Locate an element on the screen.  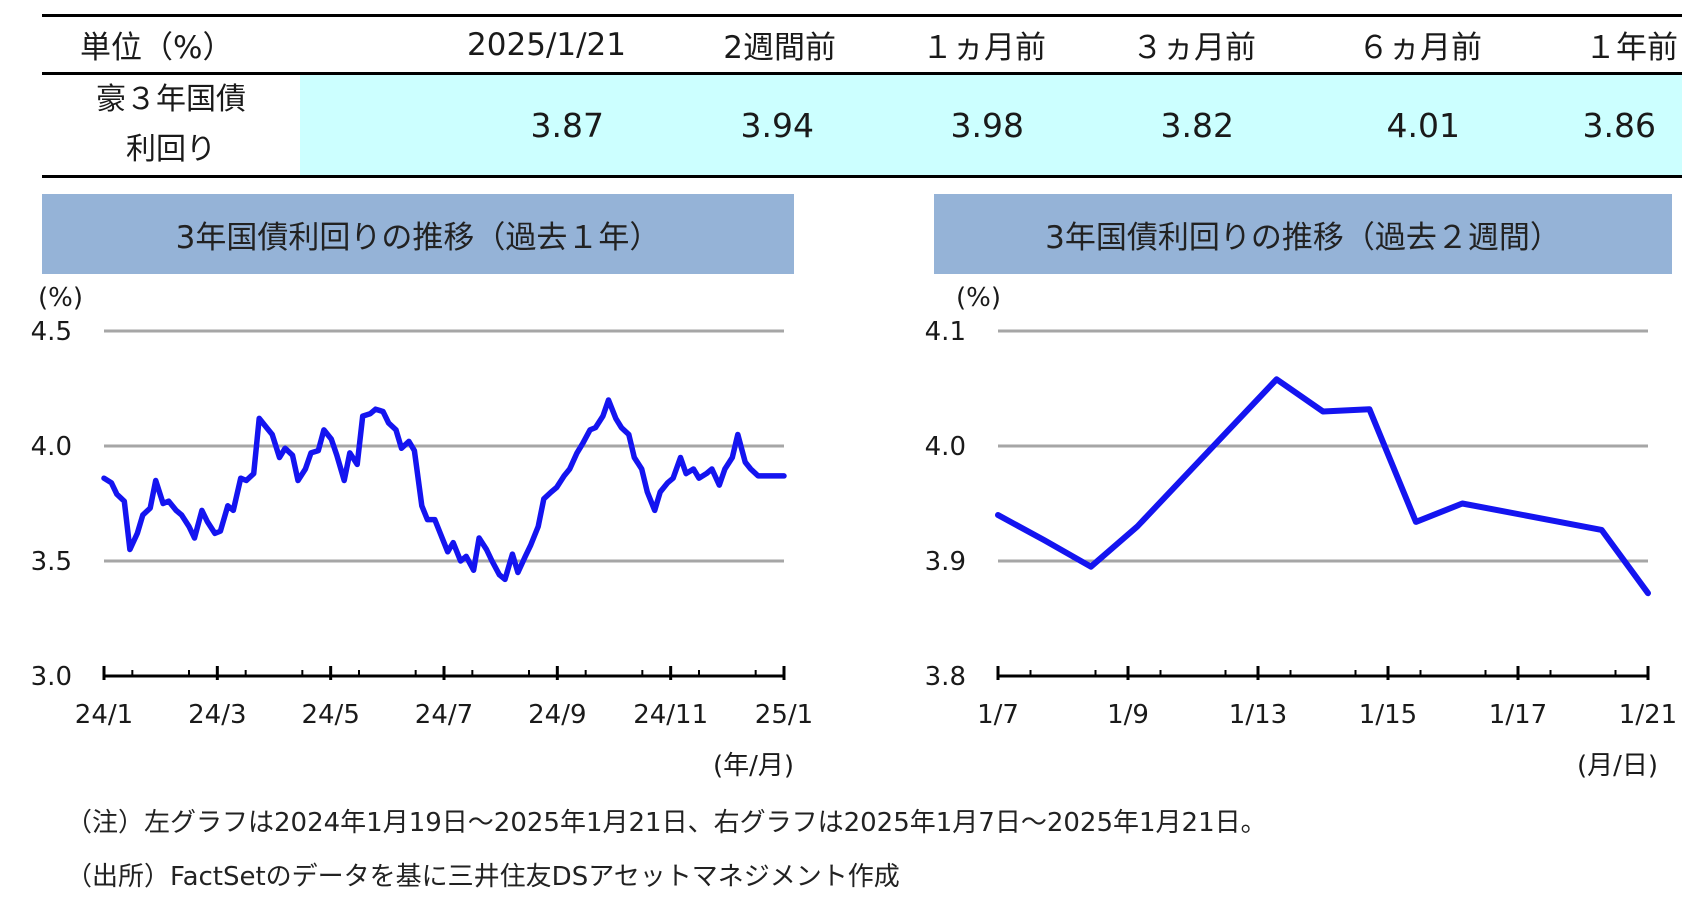
row-values: 3.87 3.94 3.98 3.82 4.01 3.86 is located at coordinates (991, 125).